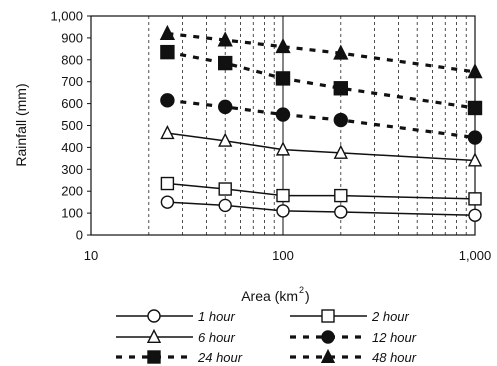 This screenshot has height=366, width=497. I want to click on legend-item: 2 hour, so click(350, 316).